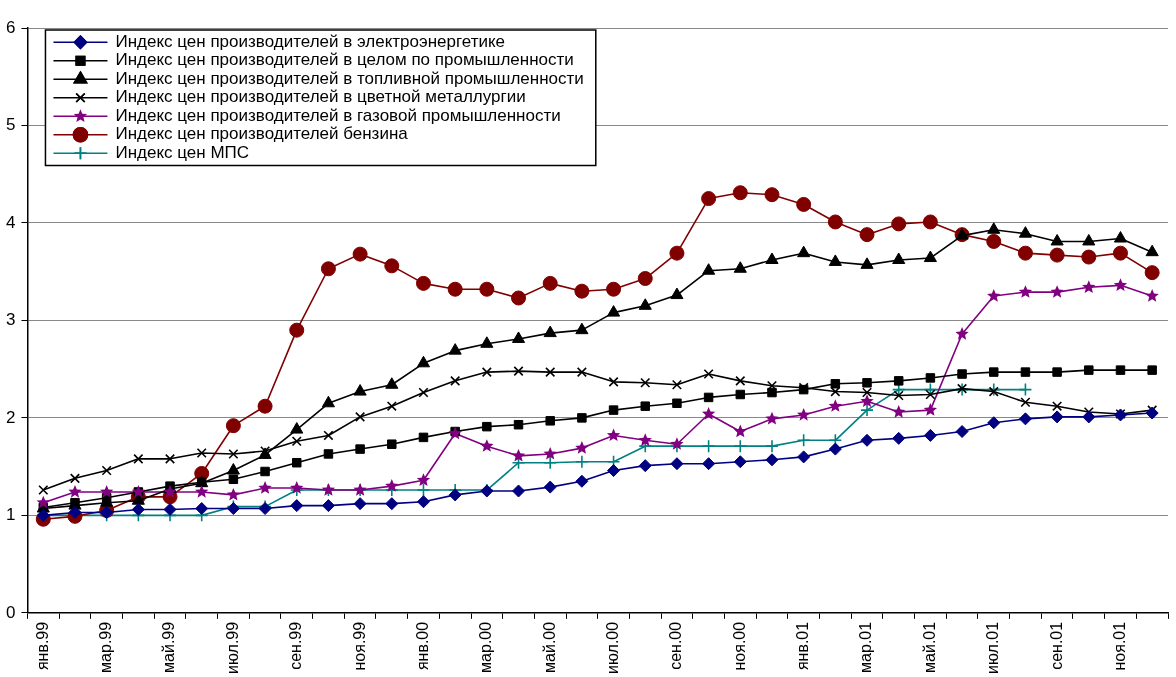 Image resolution: width=1176 pixels, height=677 pixels. Describe the element at coordinates (803, 646) in the screenshot. I see `x-tick-label: янв.01` at that location.